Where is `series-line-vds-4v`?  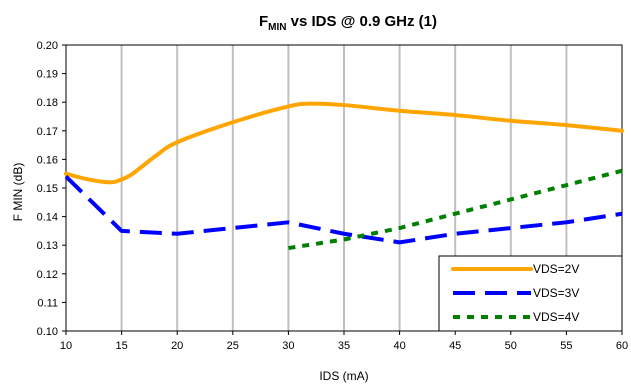 series-line-vds-4v is located at coordinates (455, 209).